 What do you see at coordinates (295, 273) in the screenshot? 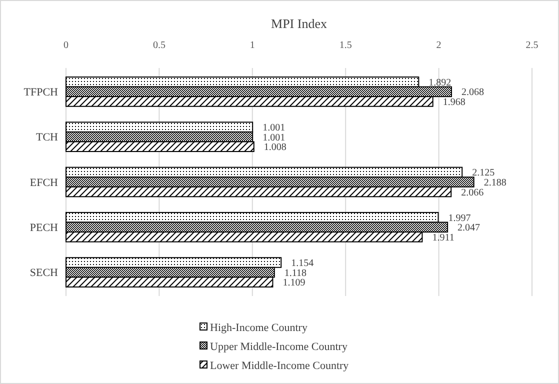
I see `data-label: 1.118` at bounding box center [295, 273].